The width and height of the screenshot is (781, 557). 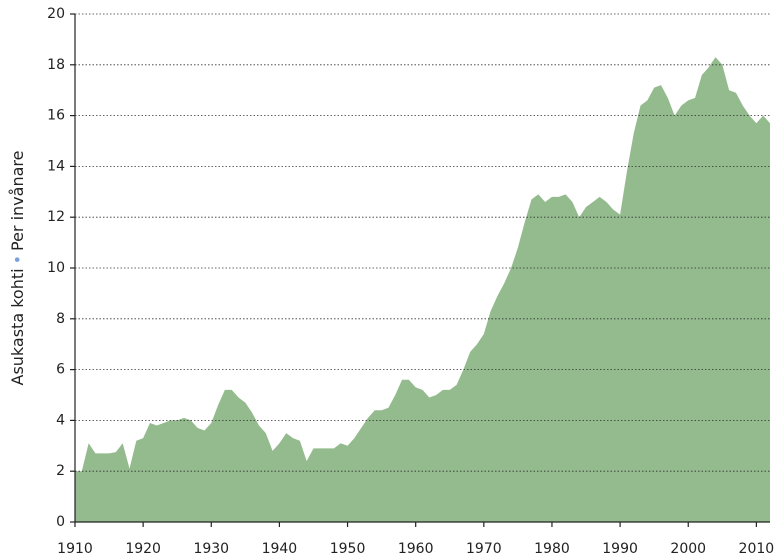 What do you see at coordinates (60, 420) in the screenshot?
I see `y-tick-label: 4` at bounding box center [60, 420].